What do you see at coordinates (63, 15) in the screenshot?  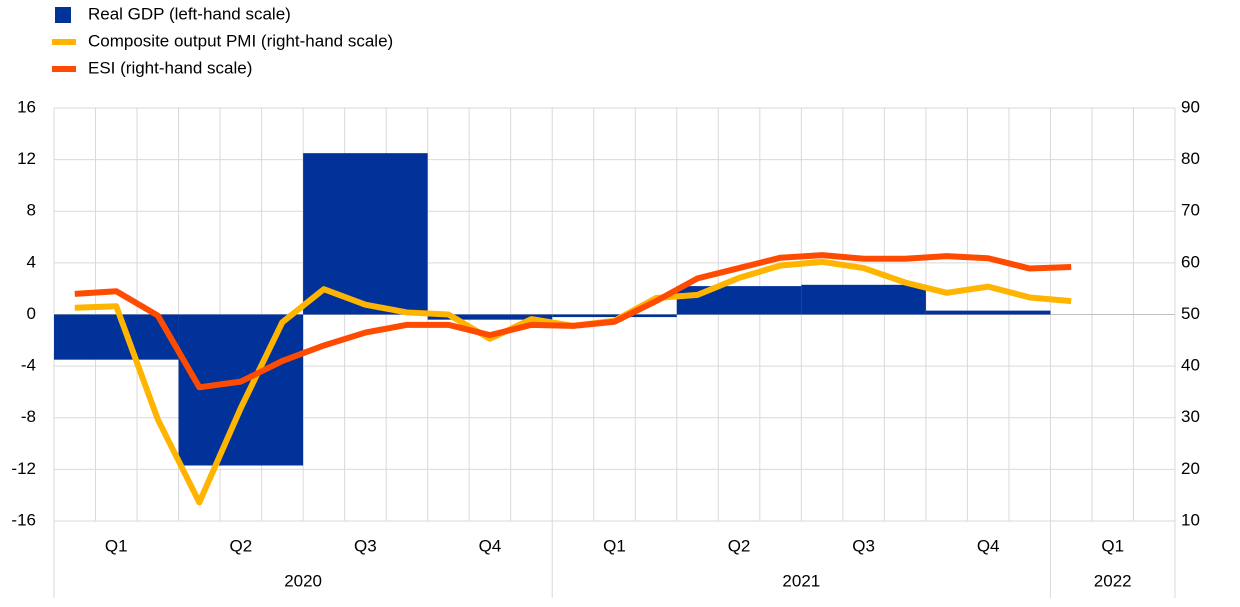 I see `legend-swatch` at bounding box center [63, 15].